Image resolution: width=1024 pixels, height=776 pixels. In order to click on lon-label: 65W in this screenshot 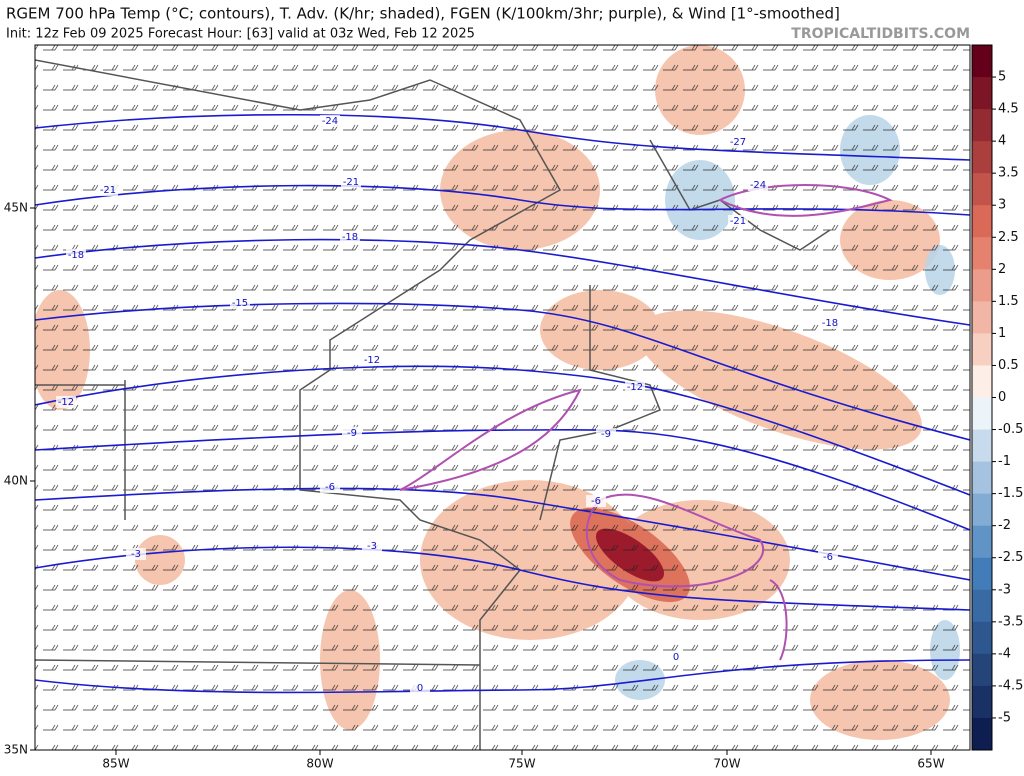, I will do `click(930, 764)`.